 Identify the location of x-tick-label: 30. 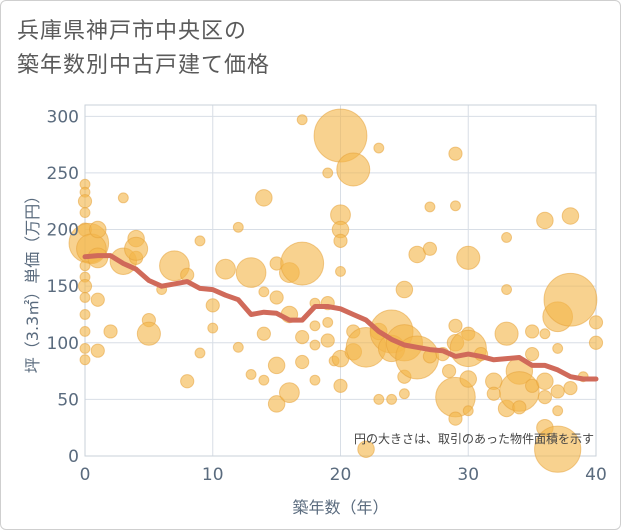
(468, 475).